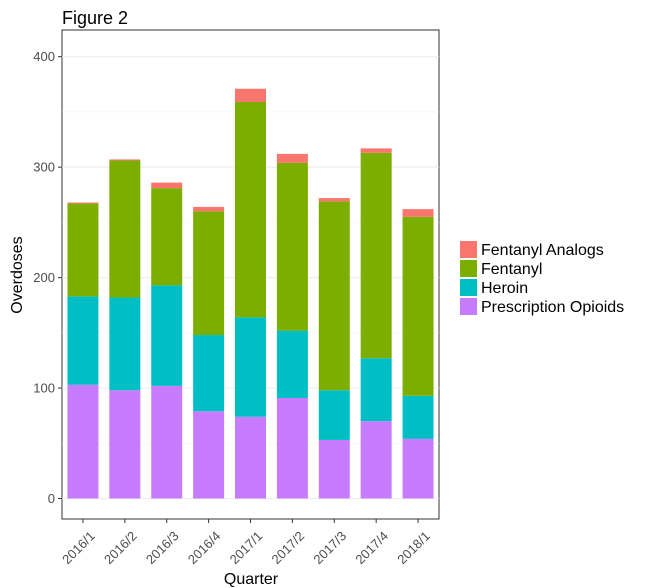 The height and width of the screenshot is (588, 653). Describe the element at coordinates (78, 547) in the screenshot. I see `x-tick-label: 2016/1` at that location.